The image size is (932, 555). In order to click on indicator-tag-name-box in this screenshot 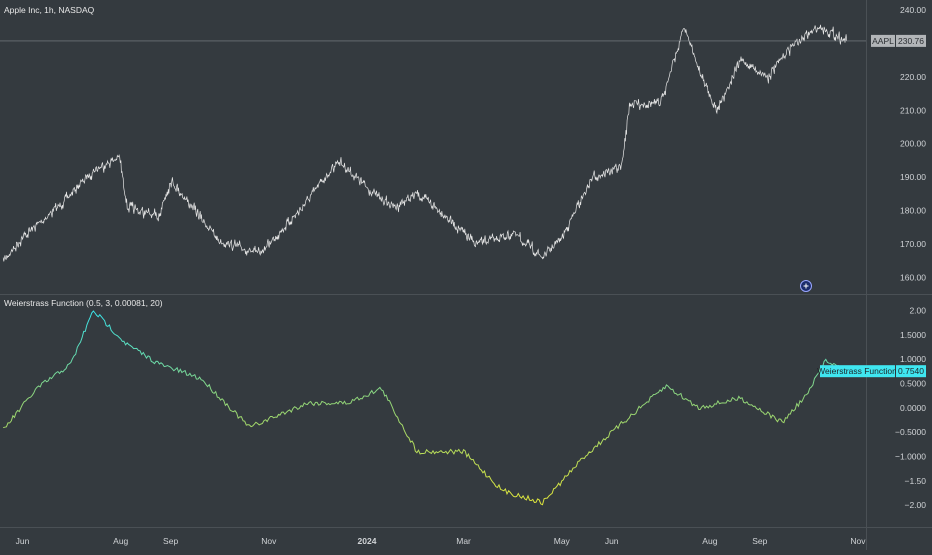, I will do `click(857, 371)`.